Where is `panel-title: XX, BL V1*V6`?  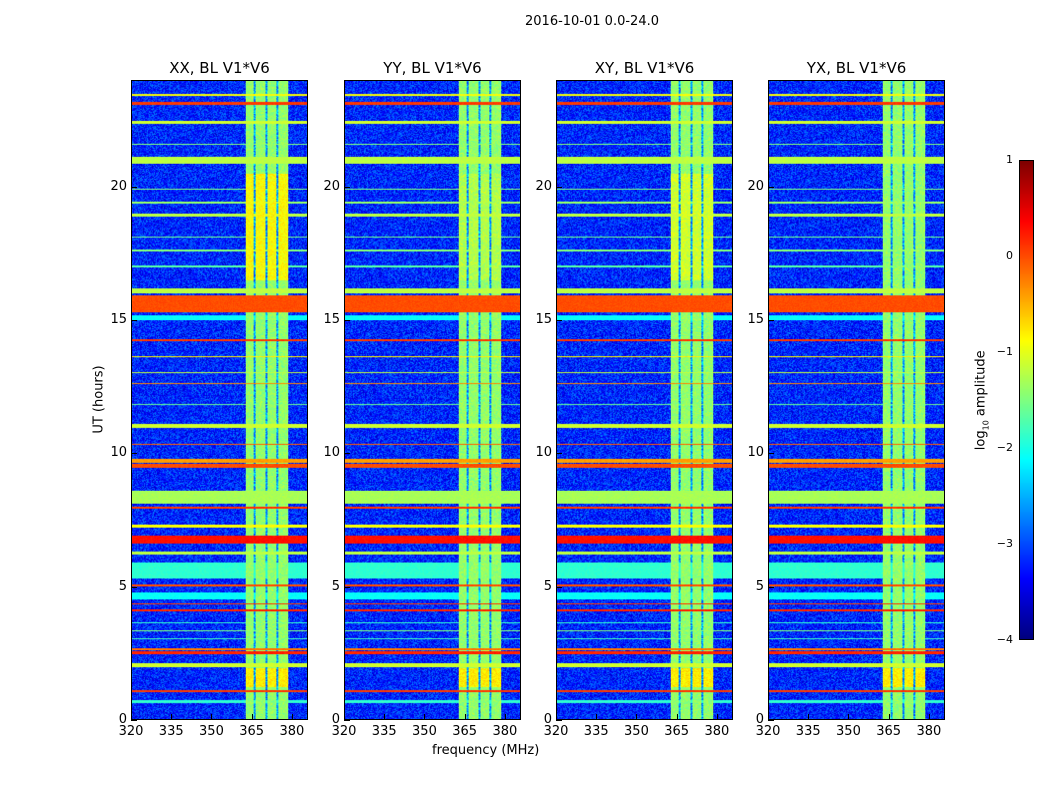 panel-title: XX, BL V1*V6 is located at coordinates (219, 68).